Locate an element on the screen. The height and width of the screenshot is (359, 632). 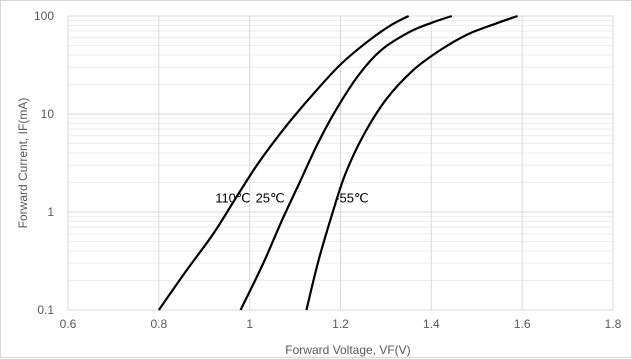
x-tick-label: 0.8 is located at coordinates (158, 324).